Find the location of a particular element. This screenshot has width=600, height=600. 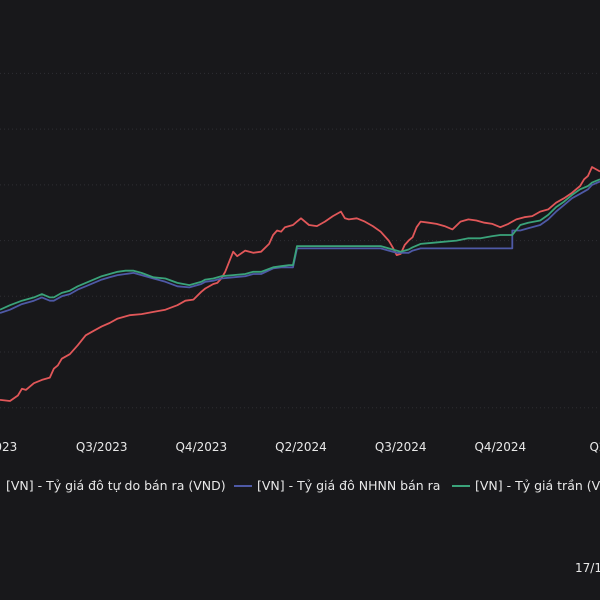

x-tick-label: Q3/2024 is located at coordinates (401, 447).